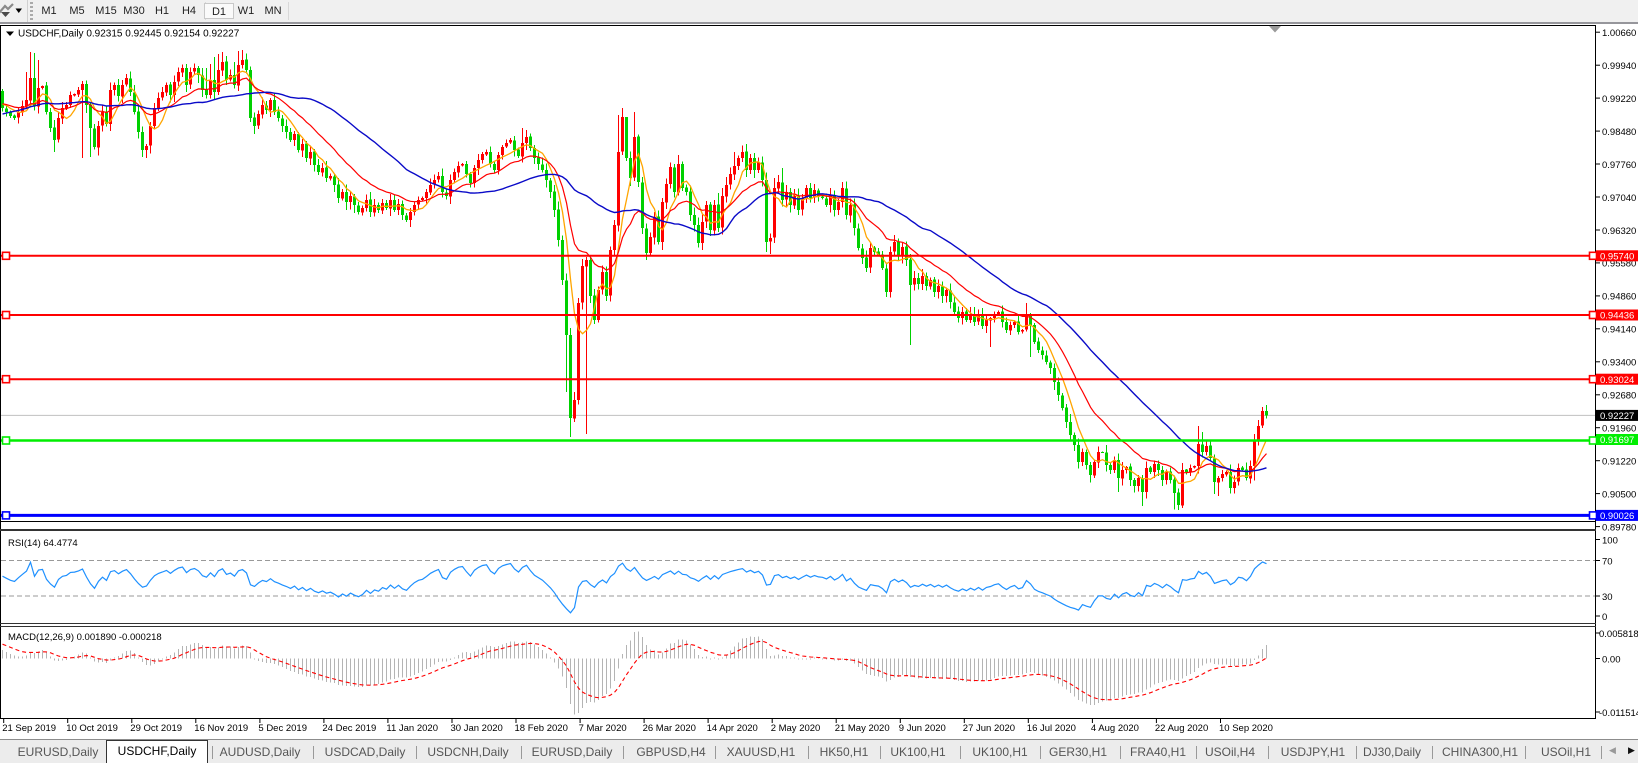  I want to click on svg-text: 14 Apr 2020, so click(732, 728).